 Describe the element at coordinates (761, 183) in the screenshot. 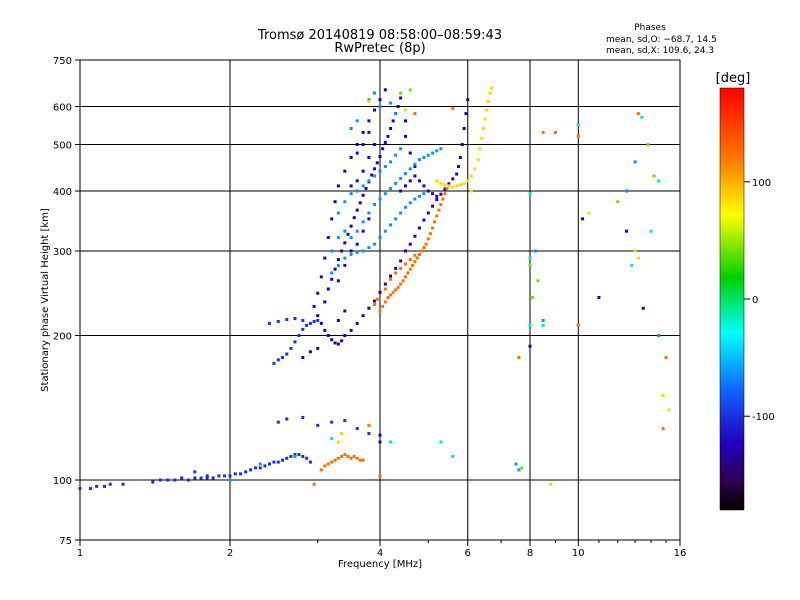

I see `colorbar-tick-label: 100` at that location.